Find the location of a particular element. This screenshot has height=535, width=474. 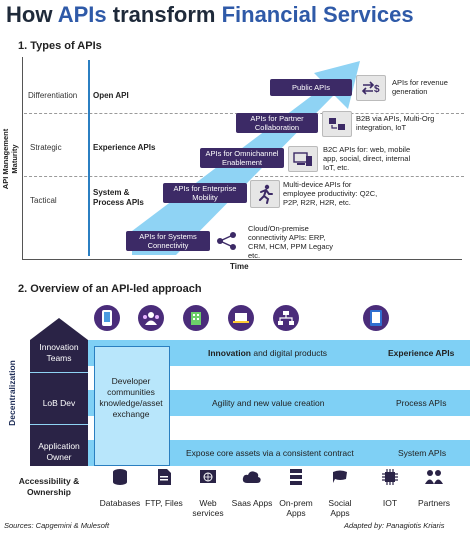

group-separator is located at coordinates (89, 158).